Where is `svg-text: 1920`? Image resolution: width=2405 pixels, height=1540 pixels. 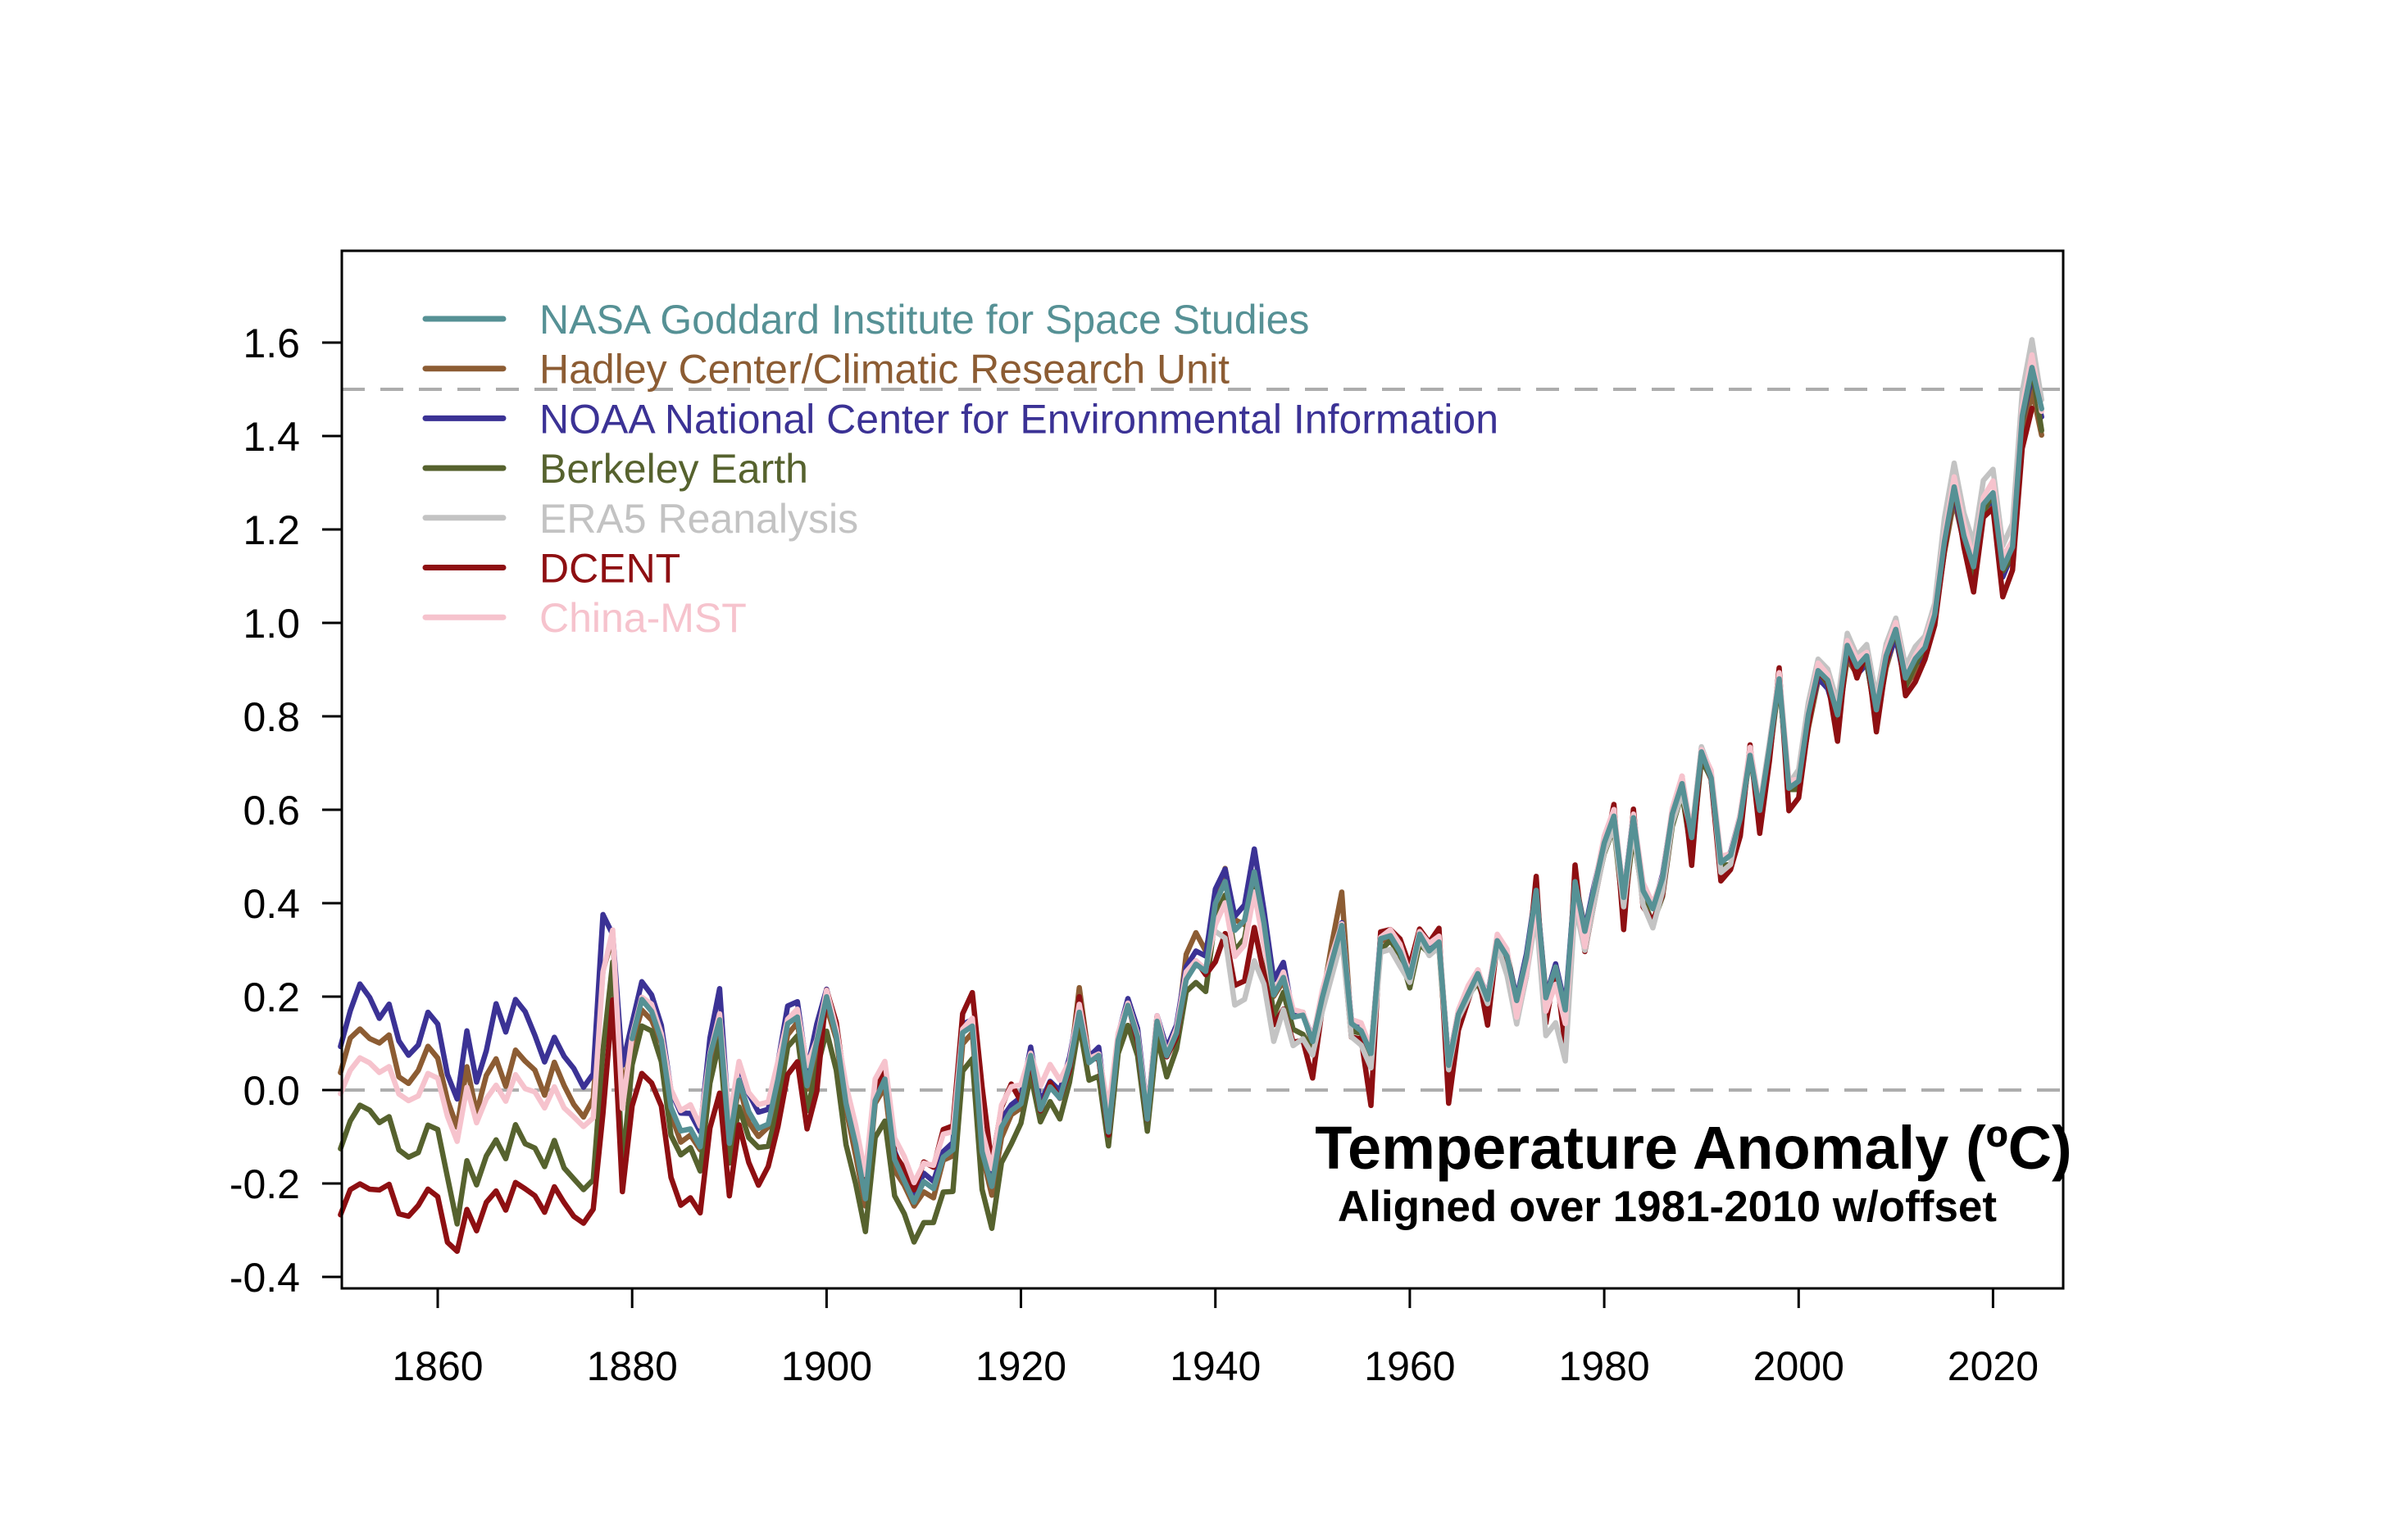
svg-text: 1920 is located at coordinates (1020, 1366).